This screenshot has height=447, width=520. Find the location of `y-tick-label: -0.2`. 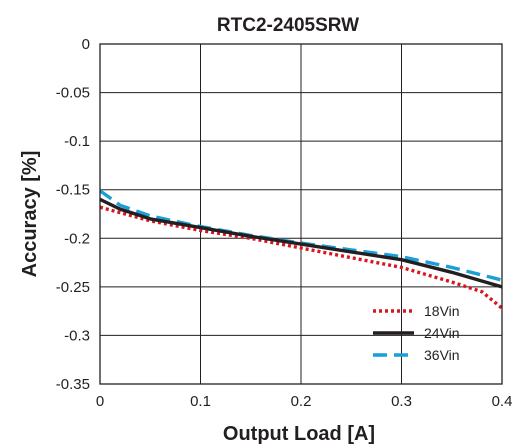

y-tick-label: -0.2 is located at coordinates (77, 238).